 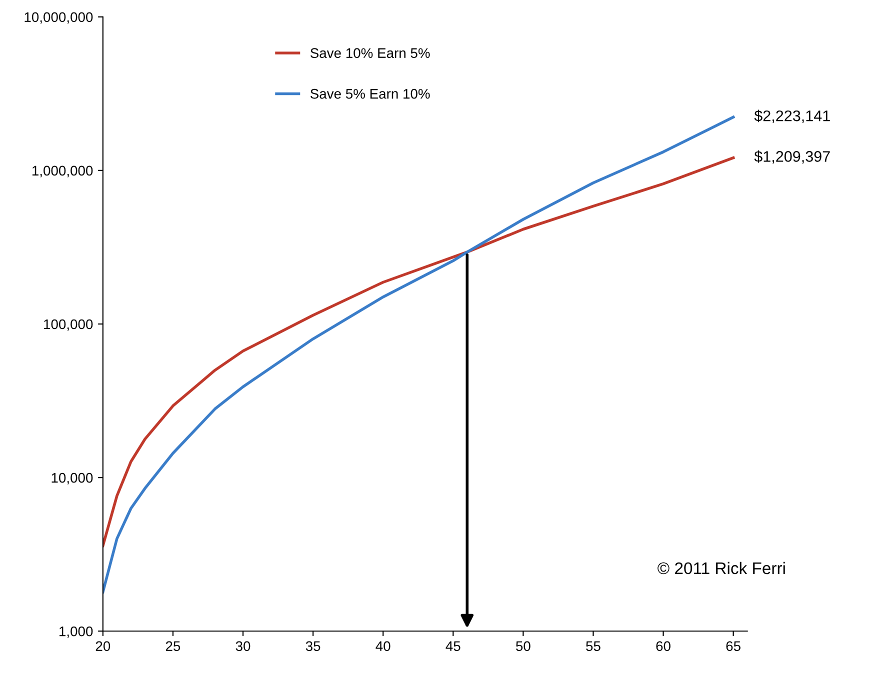 What do you see at coordinates (721, 568) in the screenshot?
I see `annotation: © 2011 Rick Ferri` at bounding box center [721, 568].